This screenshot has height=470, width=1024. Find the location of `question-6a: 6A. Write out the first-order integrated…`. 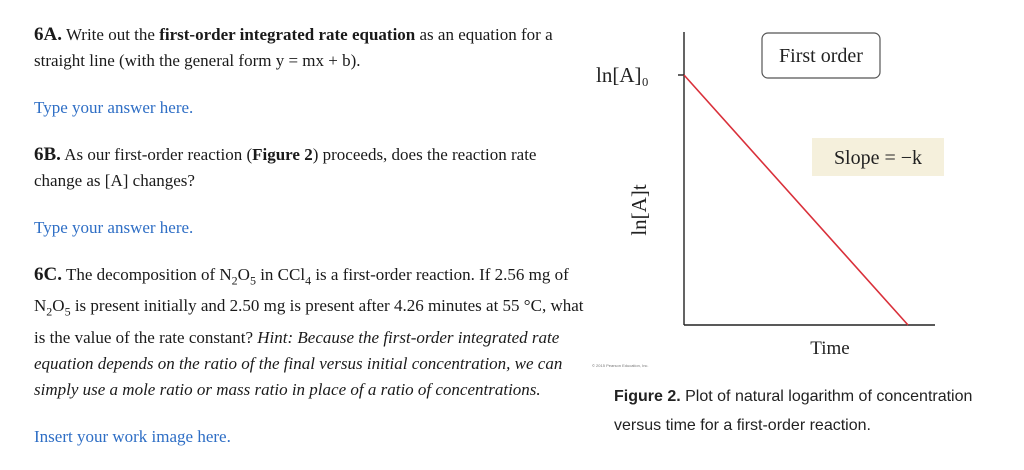

question-6a: 6A. Write out the first-order integrated… is located at coordinates (309, 48).